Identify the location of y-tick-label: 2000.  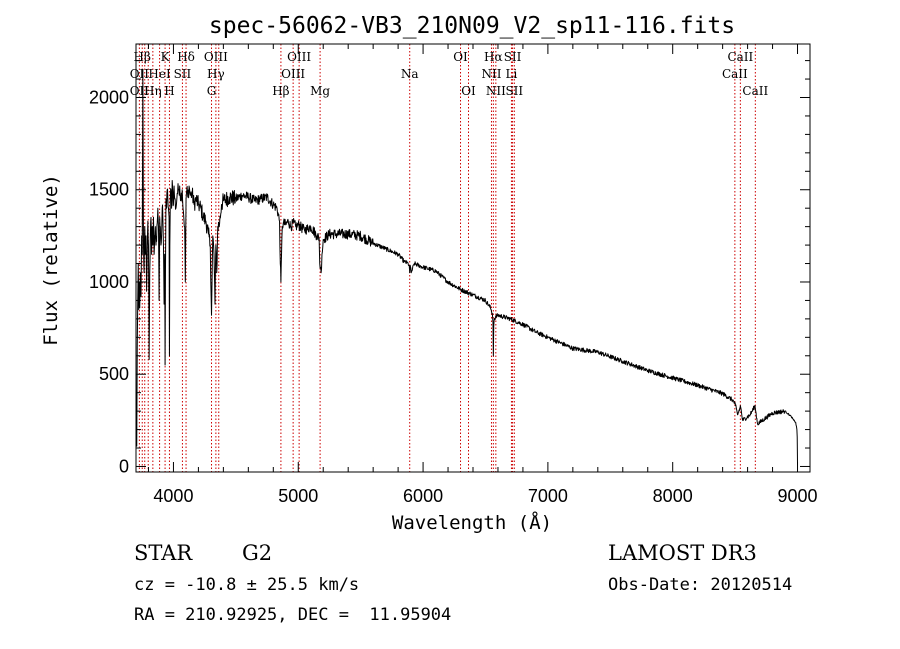
(109, 98).